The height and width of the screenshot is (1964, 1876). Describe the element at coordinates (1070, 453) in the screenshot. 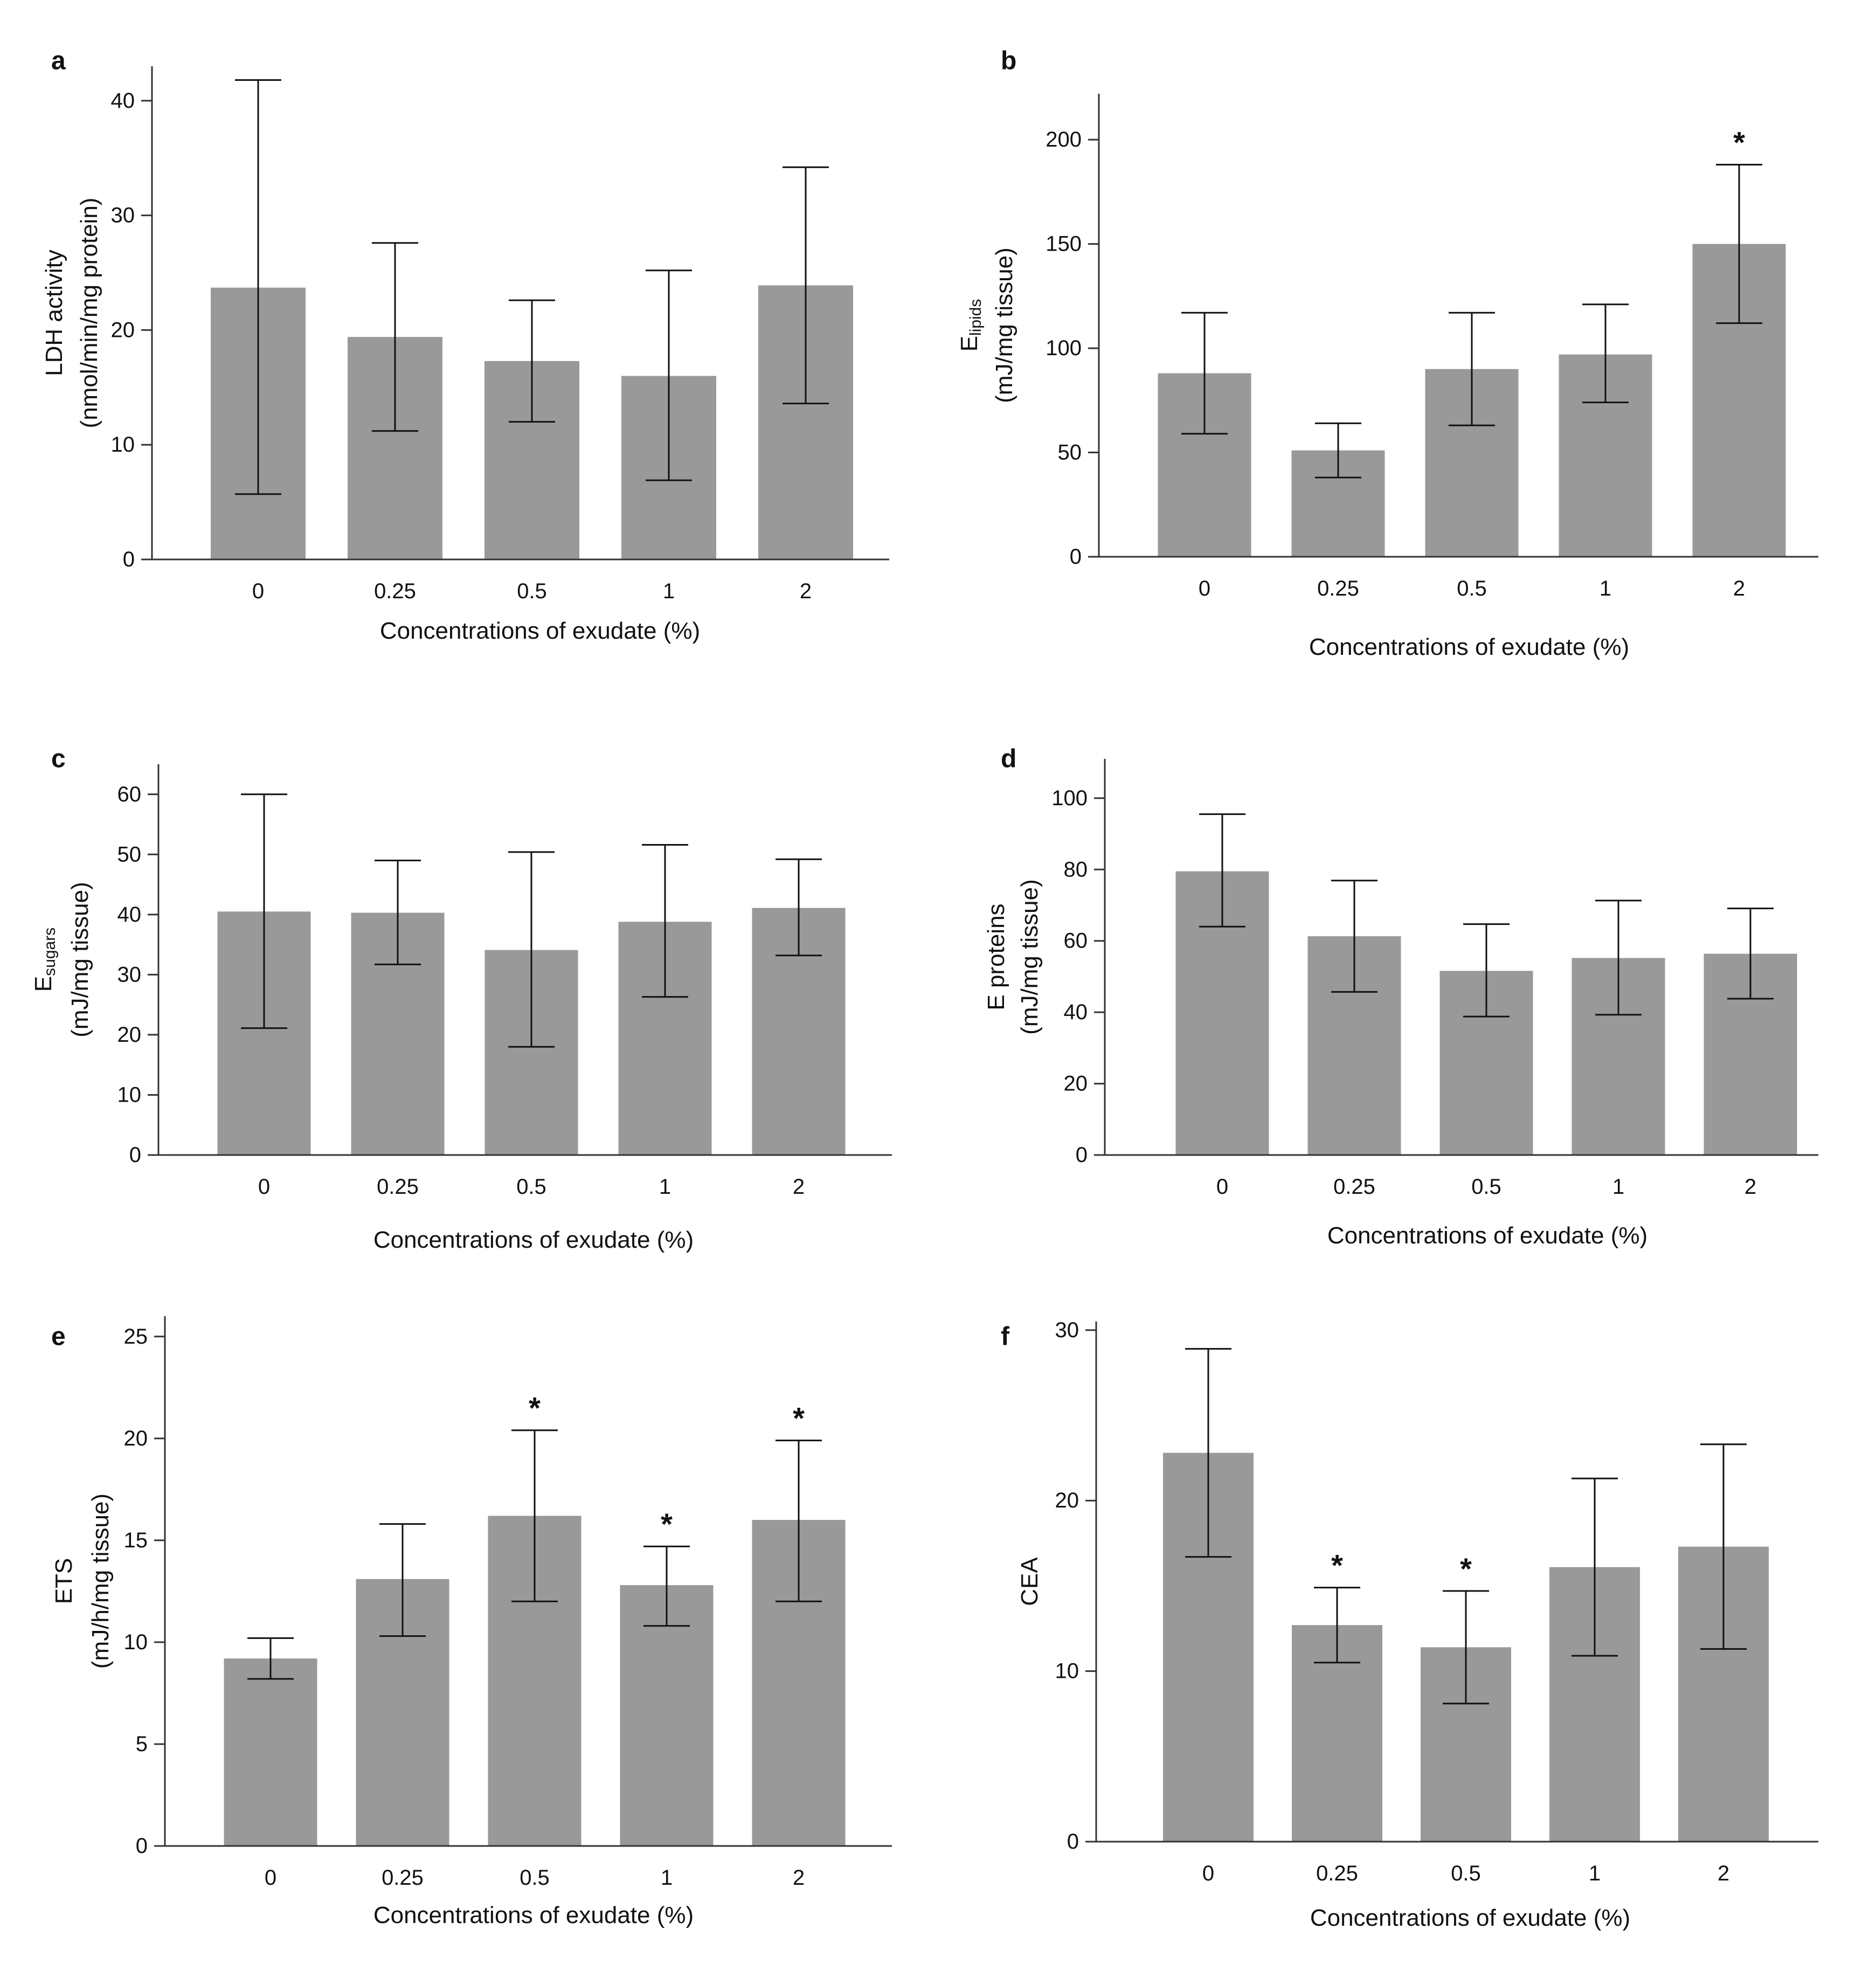

I see `y-tick-label: 50` at that location.